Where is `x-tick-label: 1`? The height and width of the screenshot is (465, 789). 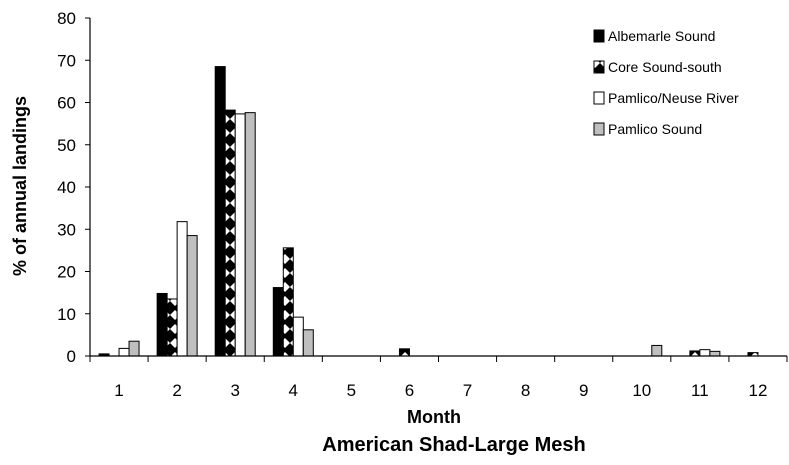
x-tick-label: 1 is located at coordinates (118, 390).